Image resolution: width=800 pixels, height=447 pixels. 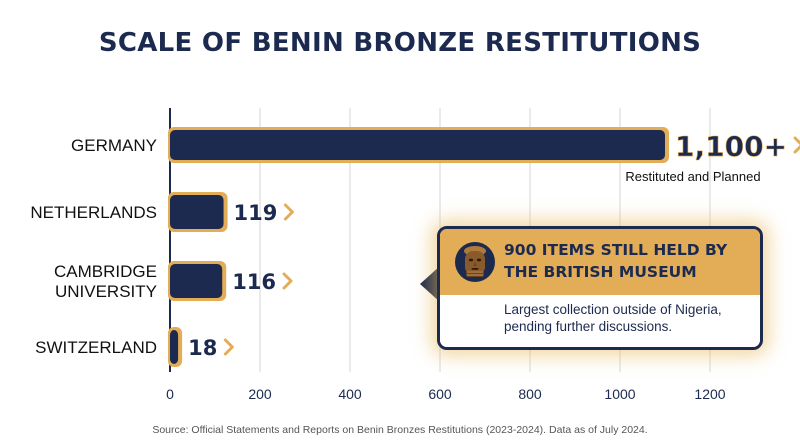 I want to click on chart-title: SCALE OF BENIN BRONZE RESTITUTIONS, so click(x=400, y=43).